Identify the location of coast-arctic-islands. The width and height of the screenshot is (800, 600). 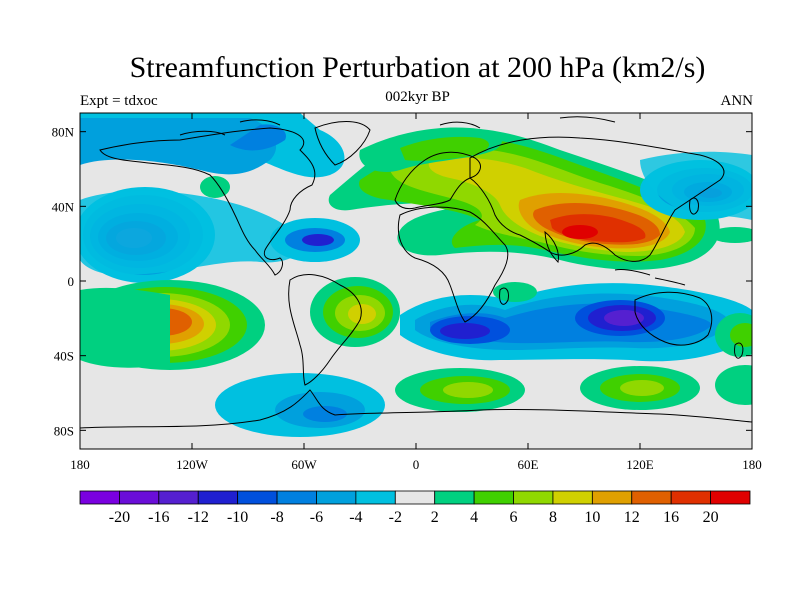
(397, 126).